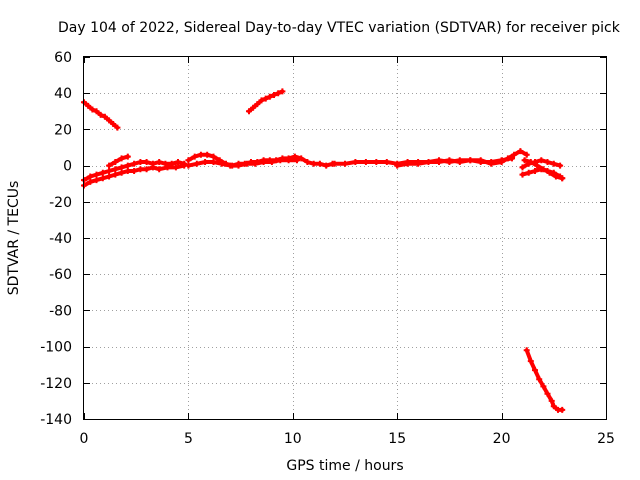 This screenshot has width=640, height=480. I want to click on y-tick-label: 0, so click(67, 167).